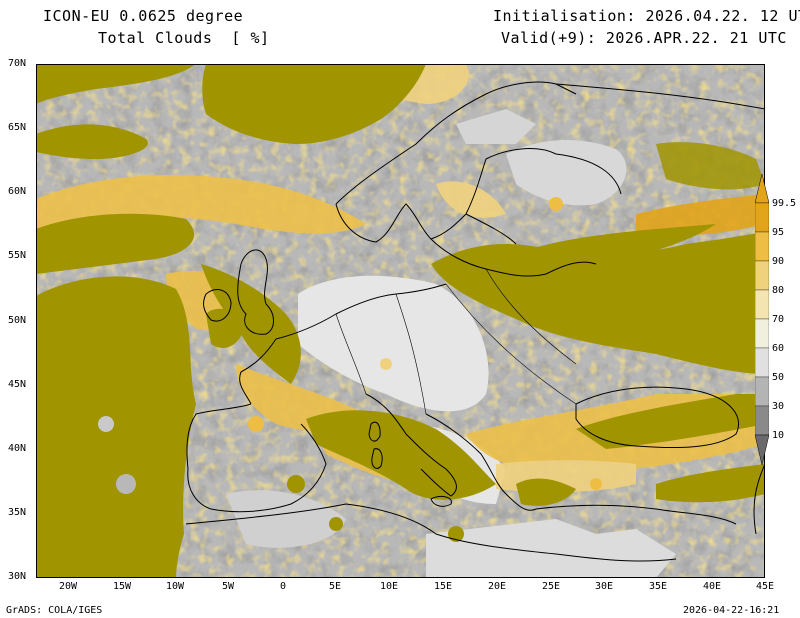 This screenshot has width=800, height=618. I want to click on grads-credit: GrADS: COLA/IGES, so click(54, 610).